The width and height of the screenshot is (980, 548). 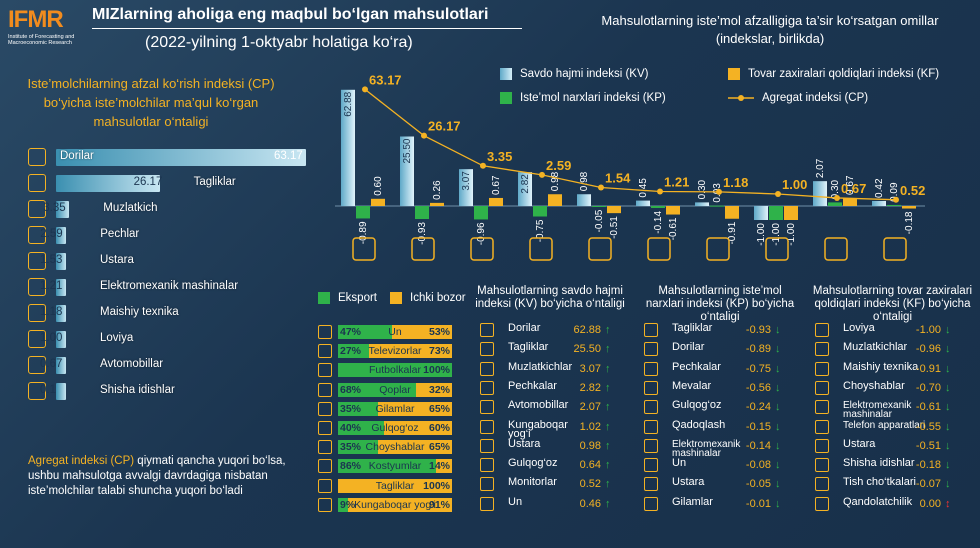 I want to click on export-row-name: Kungaboqar yog‘i, so click(x=395, y=504).